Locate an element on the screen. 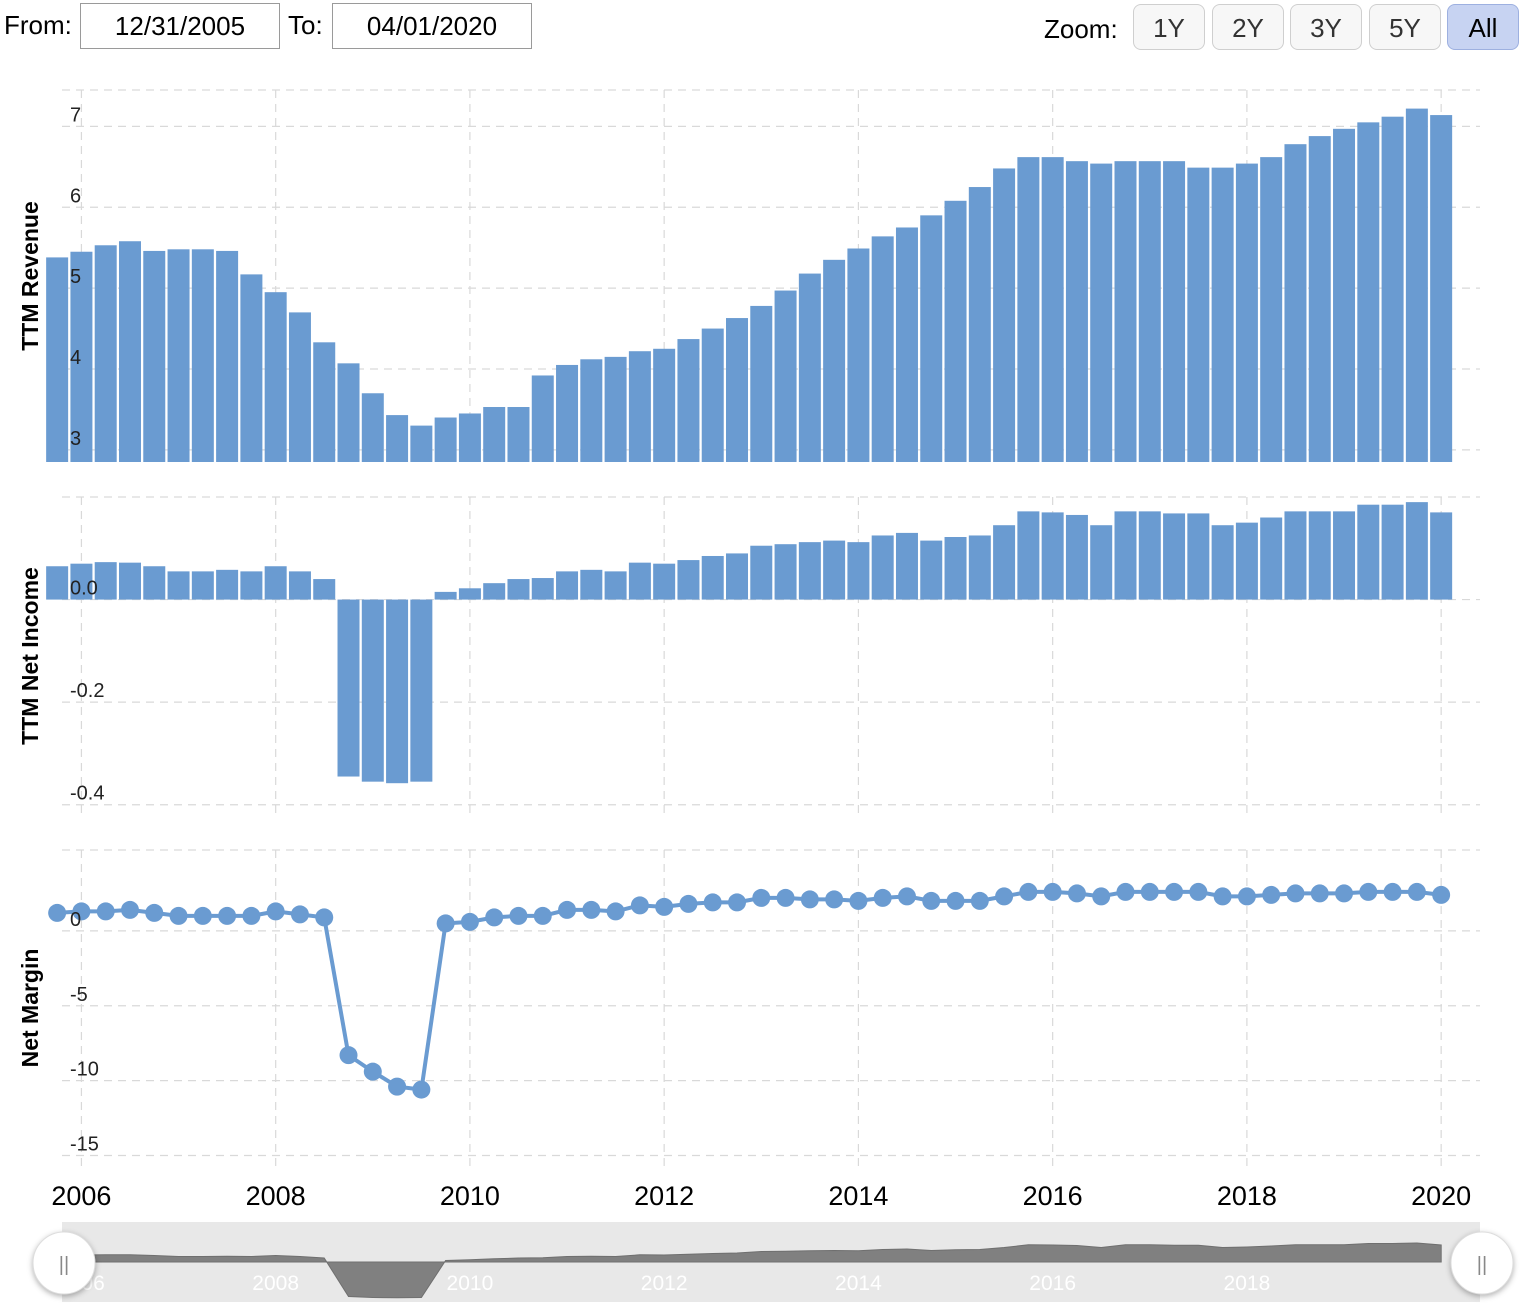  y-tick-label: 6 is located at coordinates (75, 196).